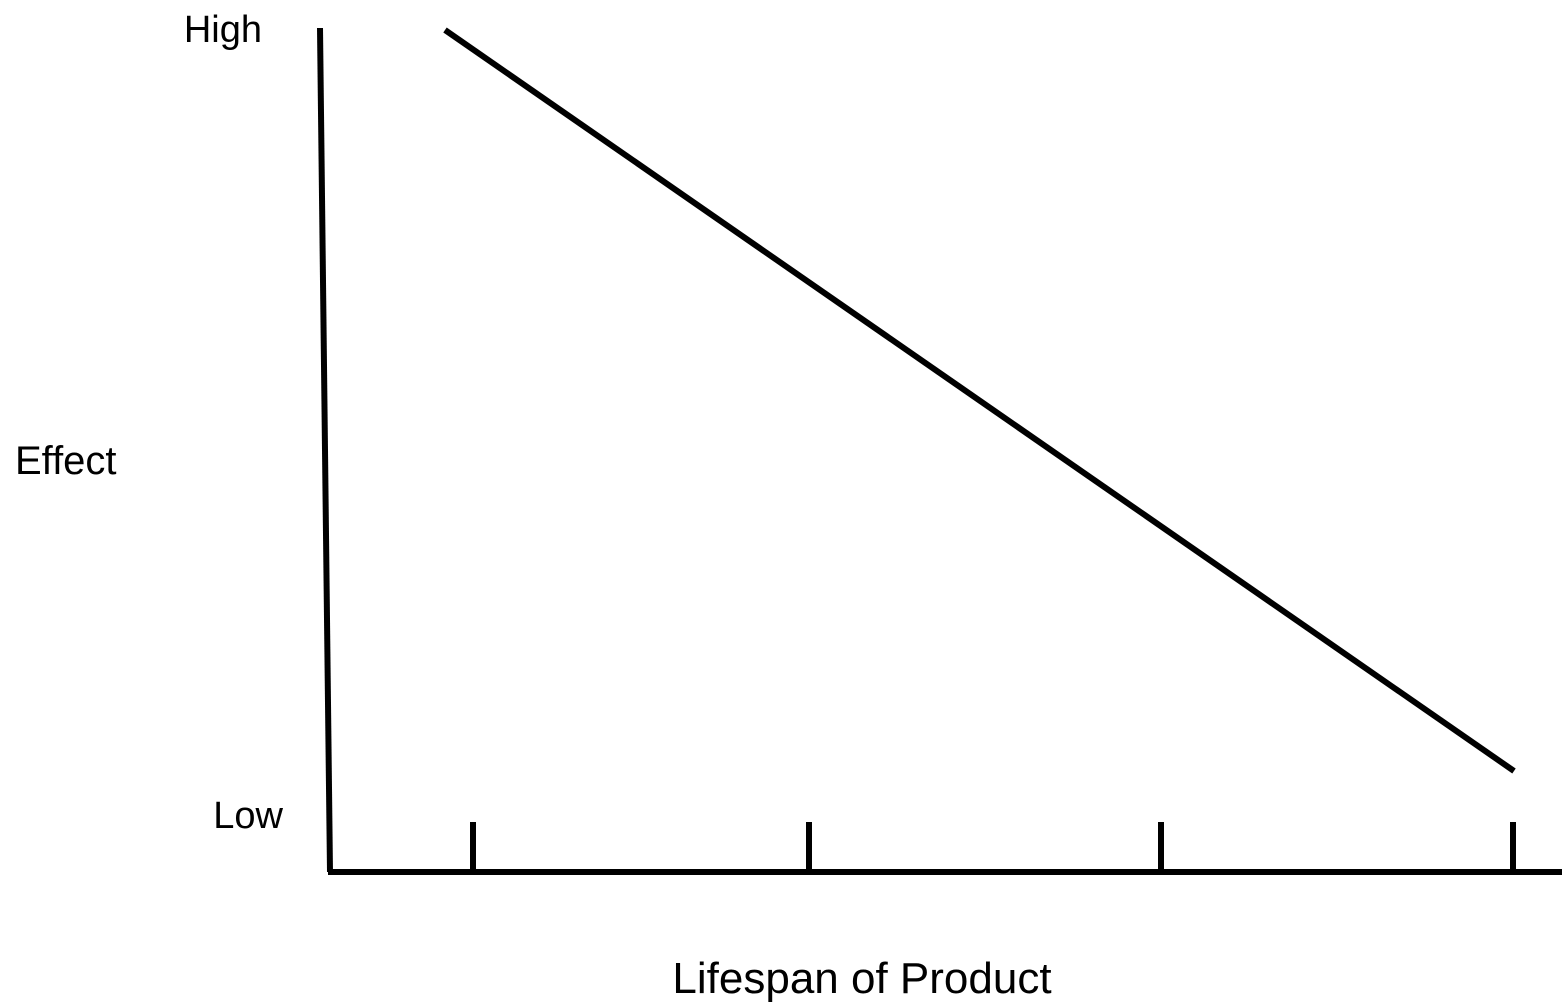  What do you see at coordinates (248, 816) in the screenshot?
I see `y-low-label: Low` at bounding box center [248, 816].